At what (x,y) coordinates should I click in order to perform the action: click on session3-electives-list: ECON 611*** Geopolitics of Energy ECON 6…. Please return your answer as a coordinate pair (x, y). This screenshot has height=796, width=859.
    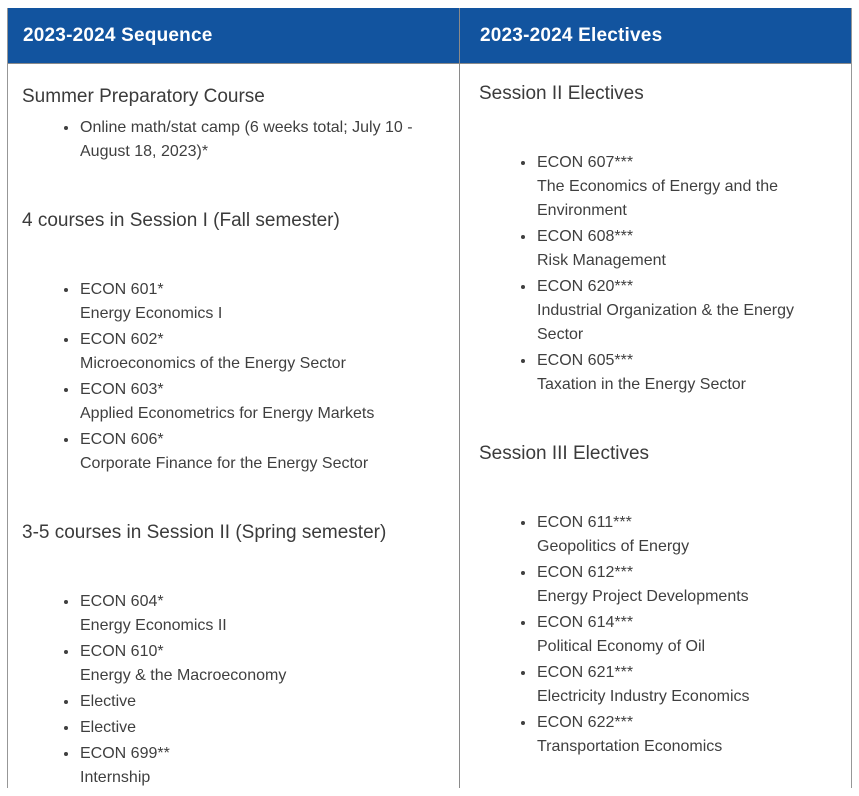
    Looking at the image, I should click on (658, 635).